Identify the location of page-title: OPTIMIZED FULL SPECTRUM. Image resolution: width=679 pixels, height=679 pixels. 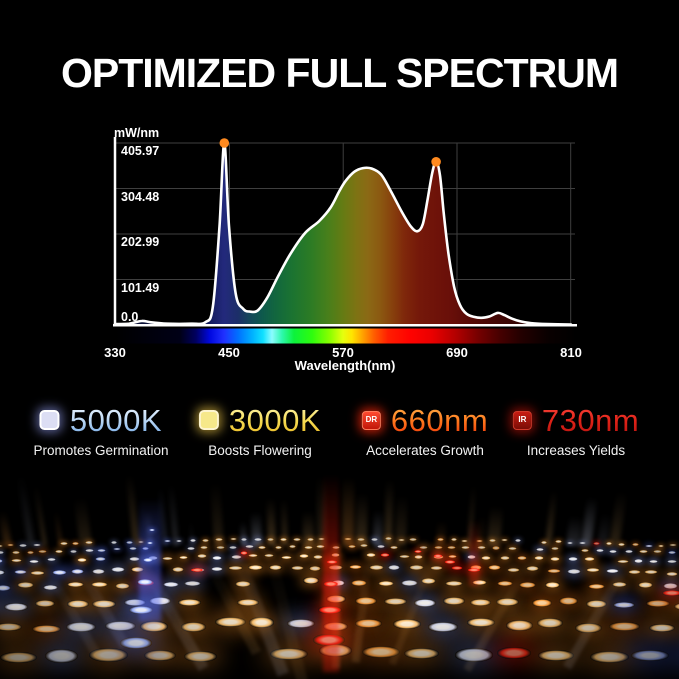
(339, 73).